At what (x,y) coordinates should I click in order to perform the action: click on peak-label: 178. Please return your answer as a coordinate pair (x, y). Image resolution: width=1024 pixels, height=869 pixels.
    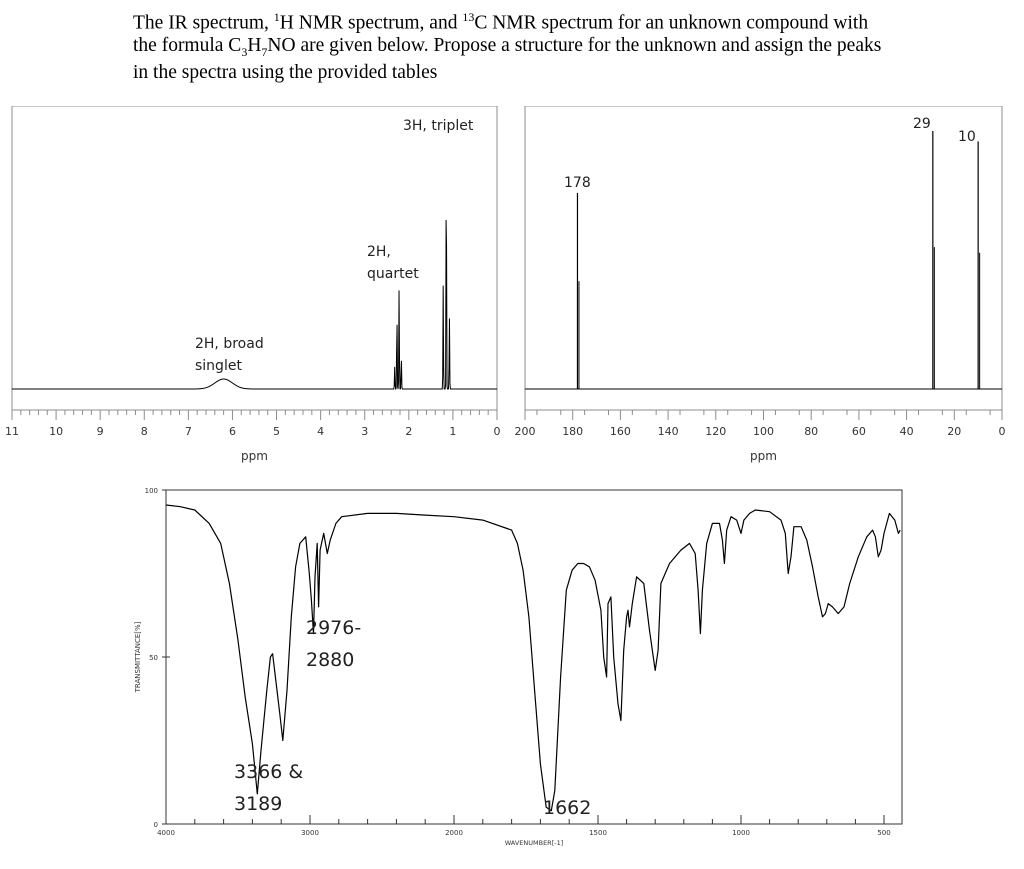
    Looking at the image, I should click on (577, 183).